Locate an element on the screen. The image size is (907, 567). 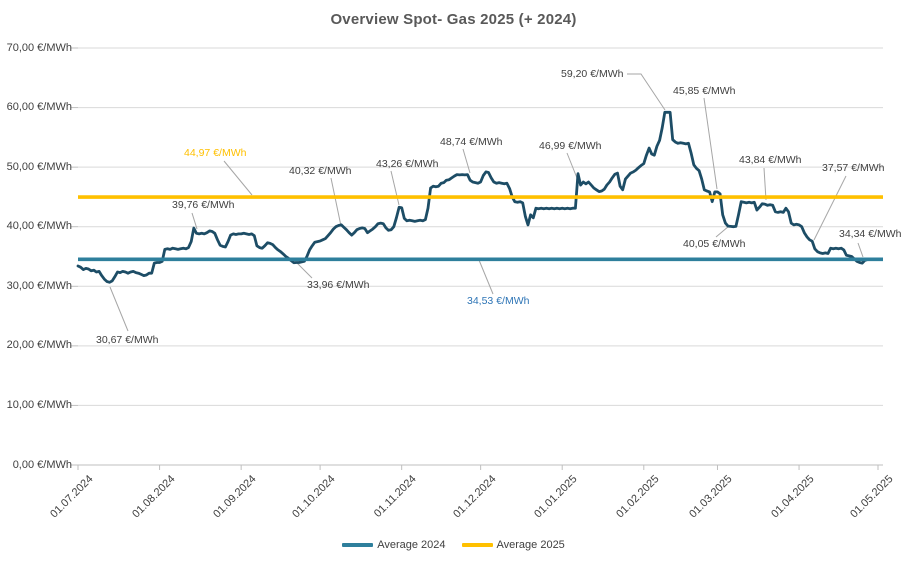
y-tick-label: 30,00 €/MWh is located at coordinates (39, 285).